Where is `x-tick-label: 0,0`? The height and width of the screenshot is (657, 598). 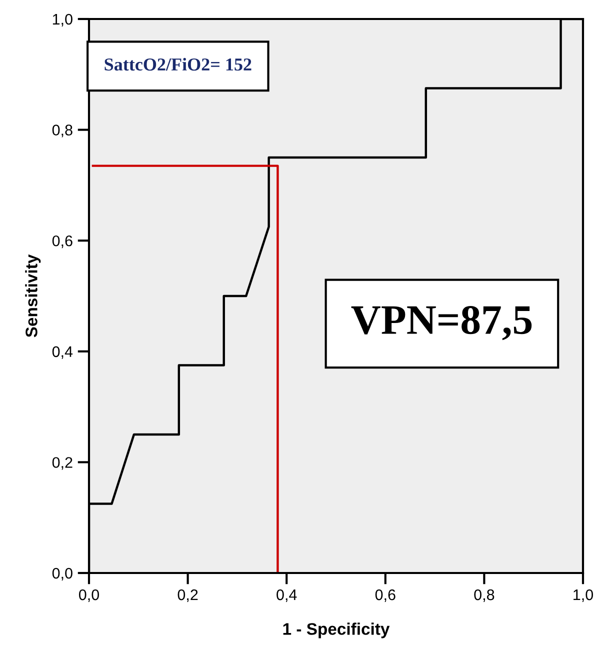
x-tick-label: 0,0 is located at coordinates (89, 595).